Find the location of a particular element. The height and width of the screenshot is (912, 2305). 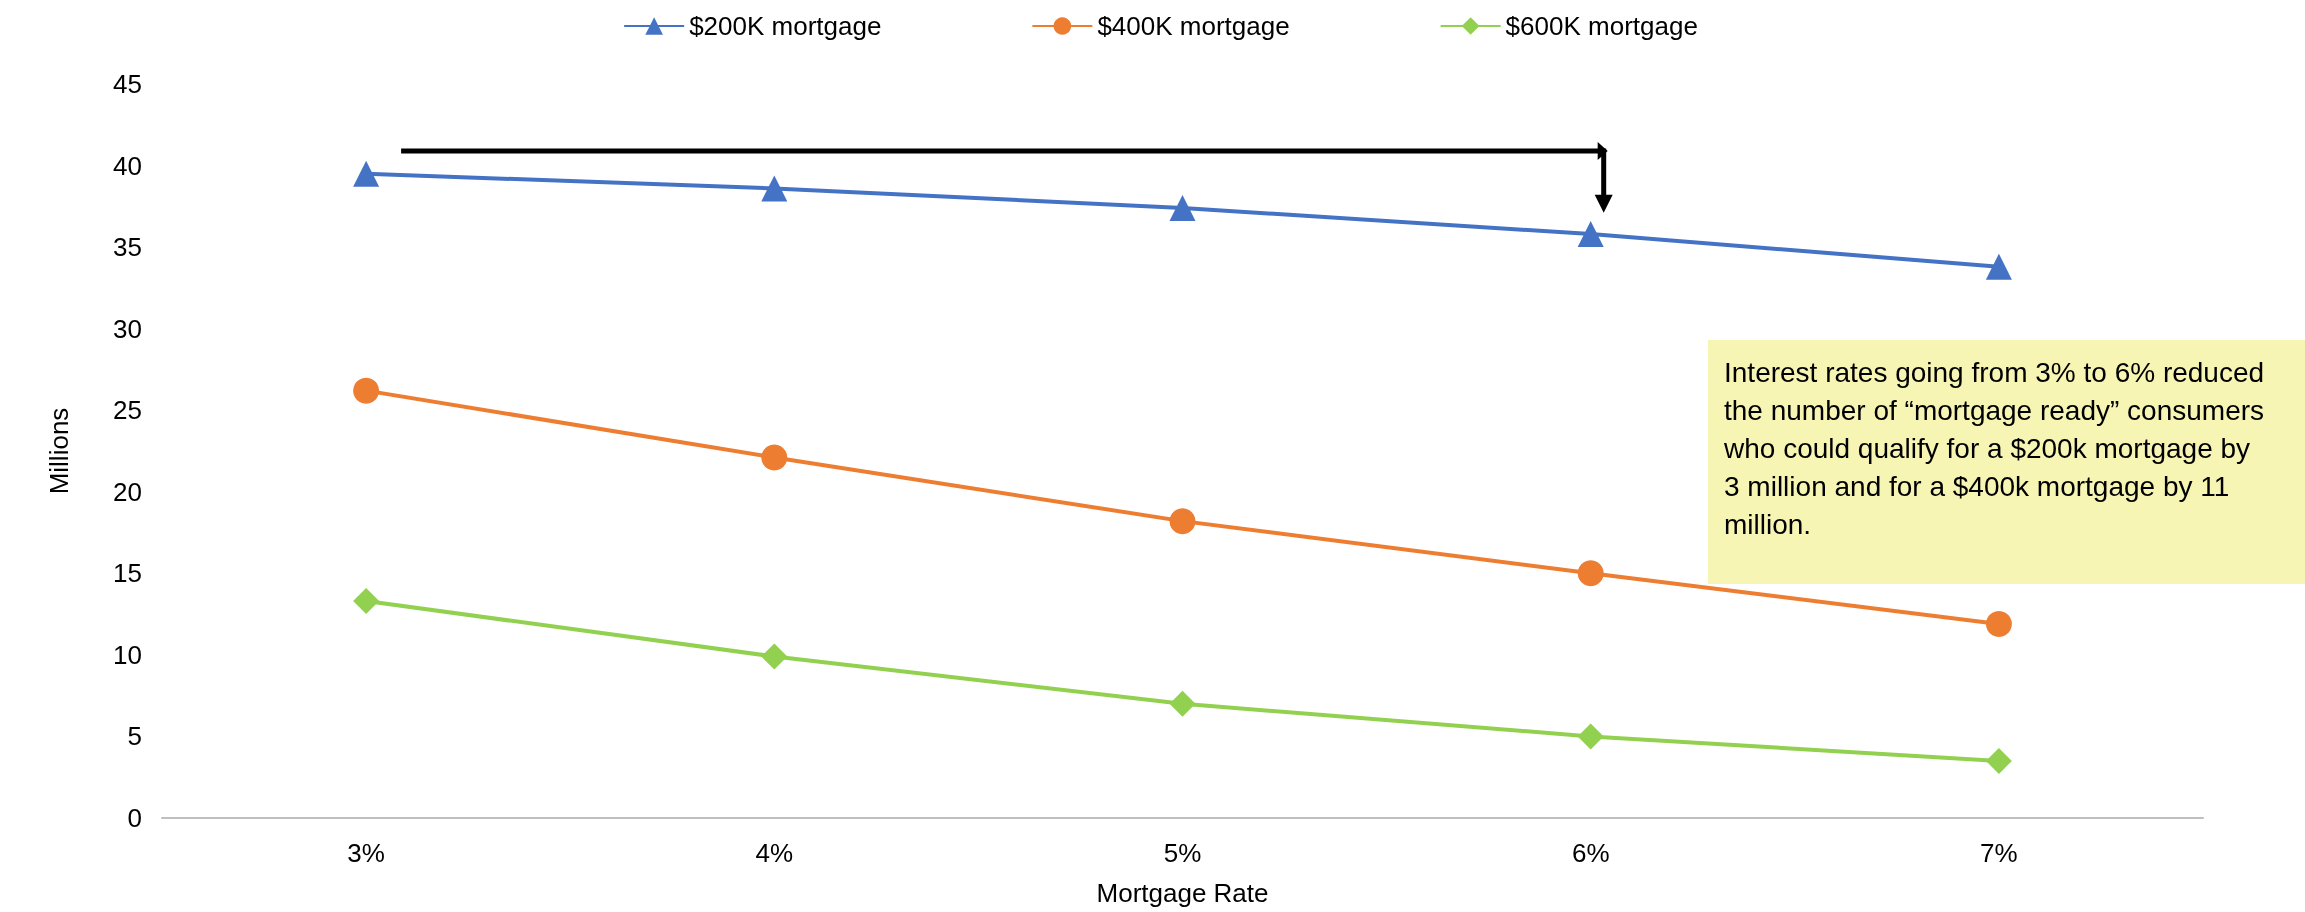

y-tick-label: 5 is located at coordinates (134, 736).